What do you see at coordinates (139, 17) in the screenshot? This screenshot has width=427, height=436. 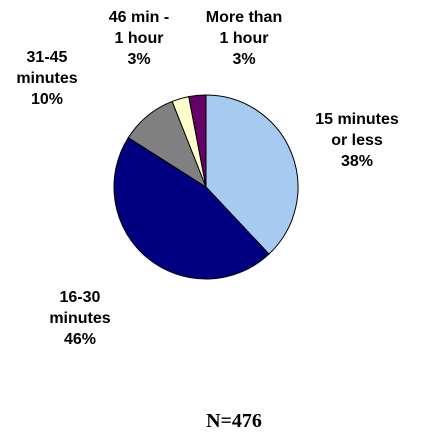 I see `slice-label-line: 46 min -` at bounding box center [139, 17].